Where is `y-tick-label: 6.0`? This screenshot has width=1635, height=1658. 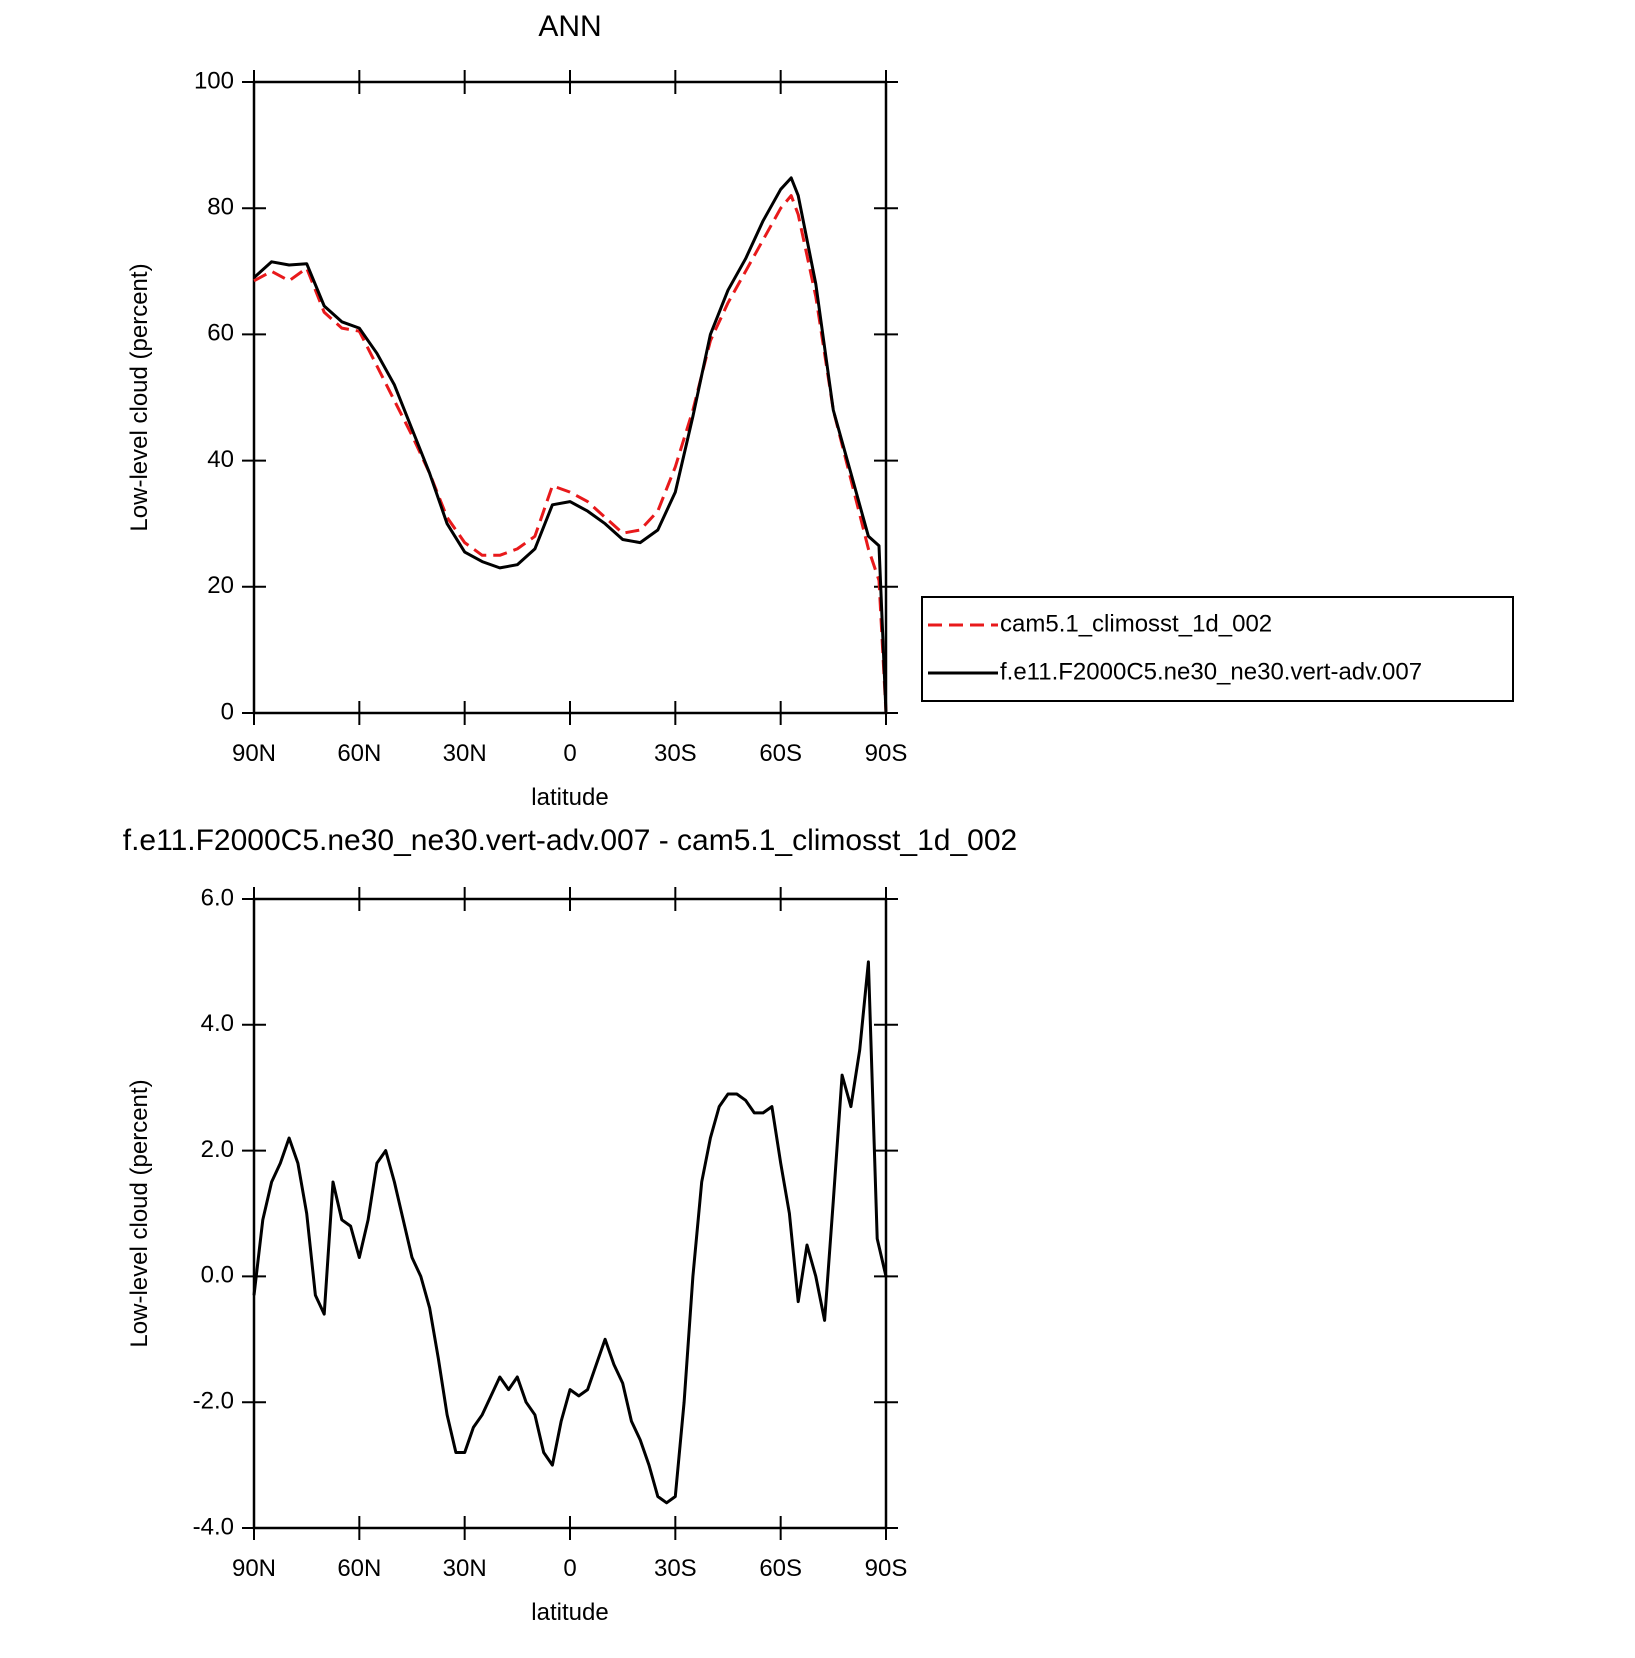
y-tick-label: 6.0 is located at coordinates (217, 897).